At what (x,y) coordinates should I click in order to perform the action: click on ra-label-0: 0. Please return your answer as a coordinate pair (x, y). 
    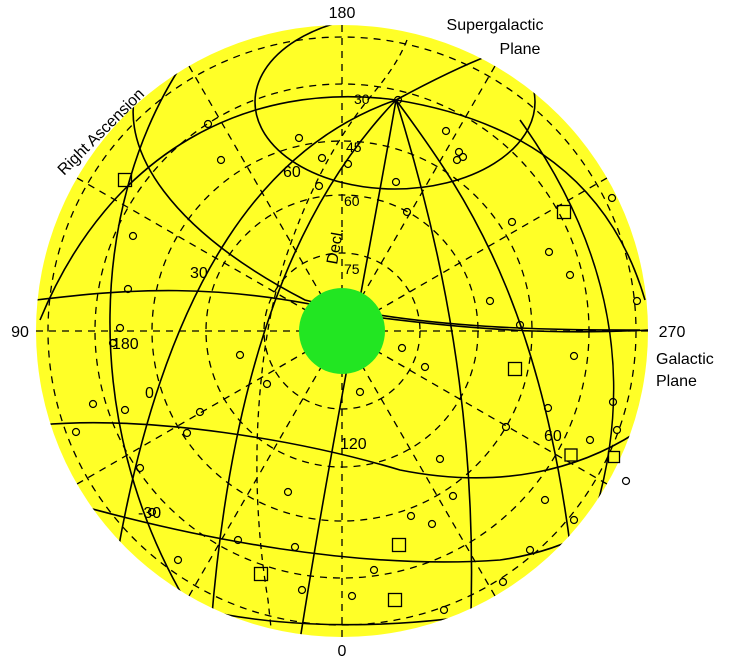
    Looking at the image, I should click on (342, 651).